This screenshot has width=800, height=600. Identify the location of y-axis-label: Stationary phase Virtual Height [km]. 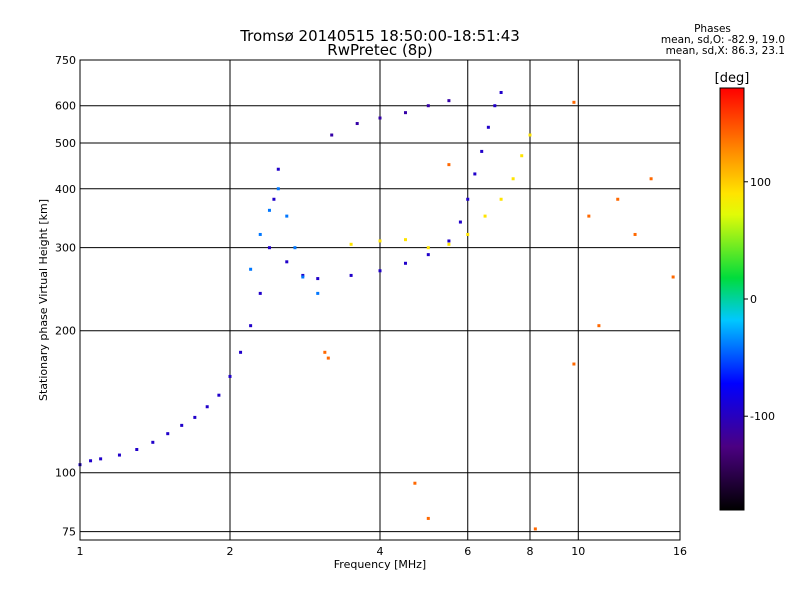
(43, 300).